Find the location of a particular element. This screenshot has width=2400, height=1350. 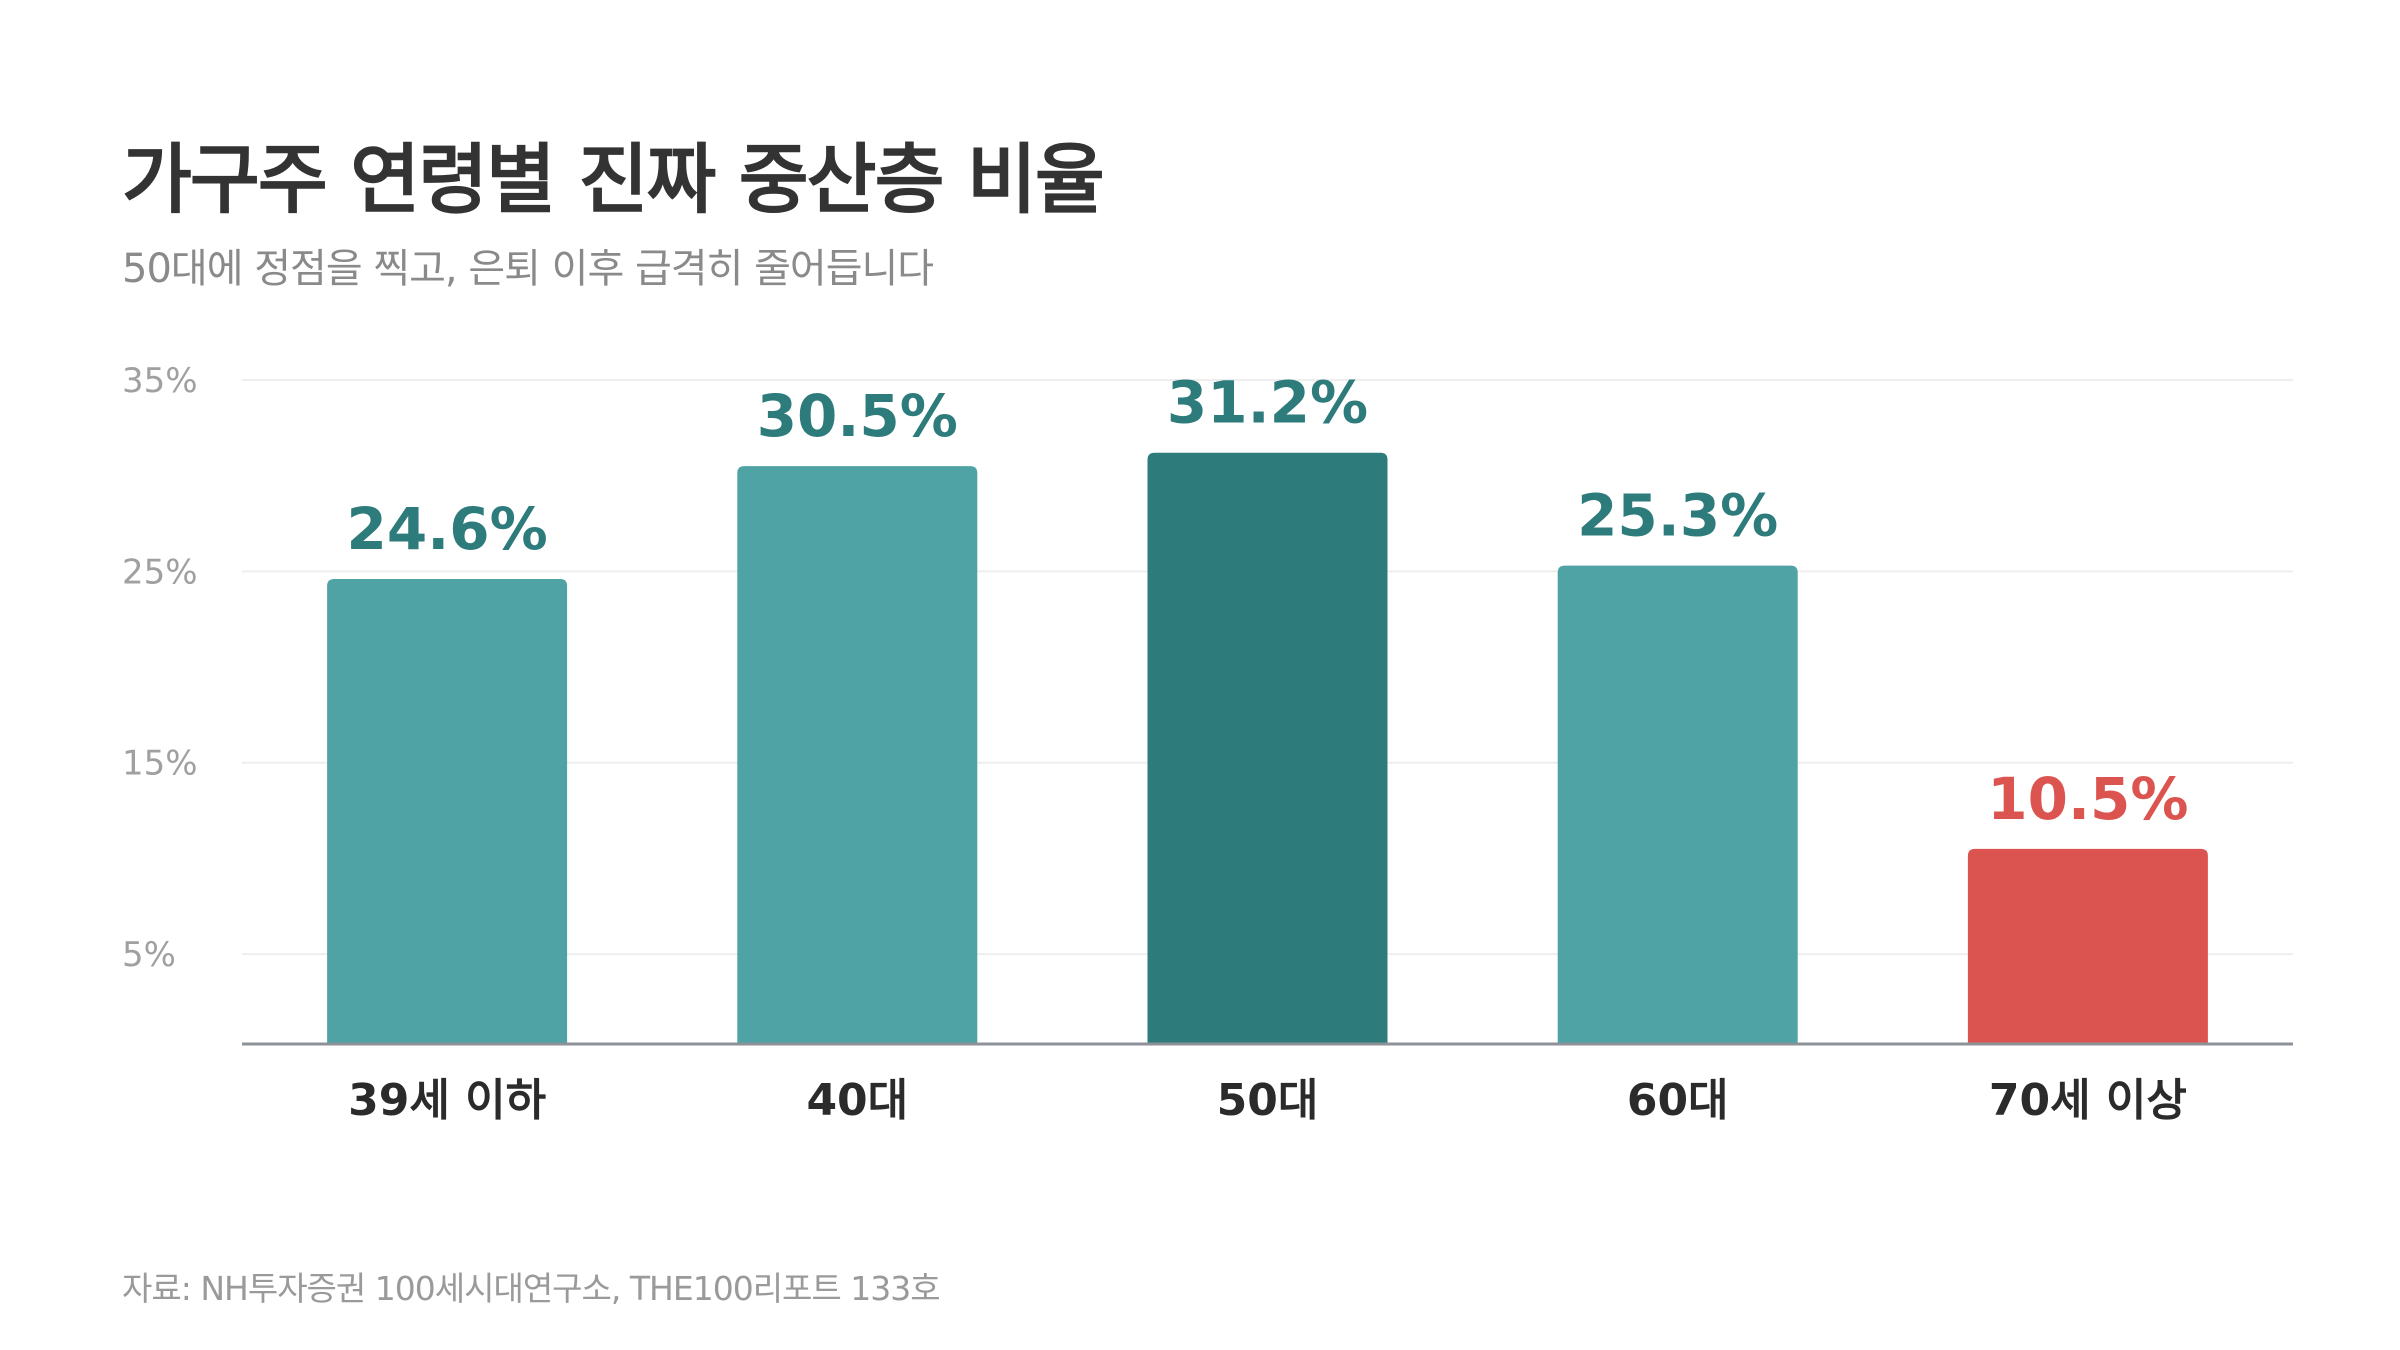

x-tick-label: 60대 is located at coordinates (1678, 1100).